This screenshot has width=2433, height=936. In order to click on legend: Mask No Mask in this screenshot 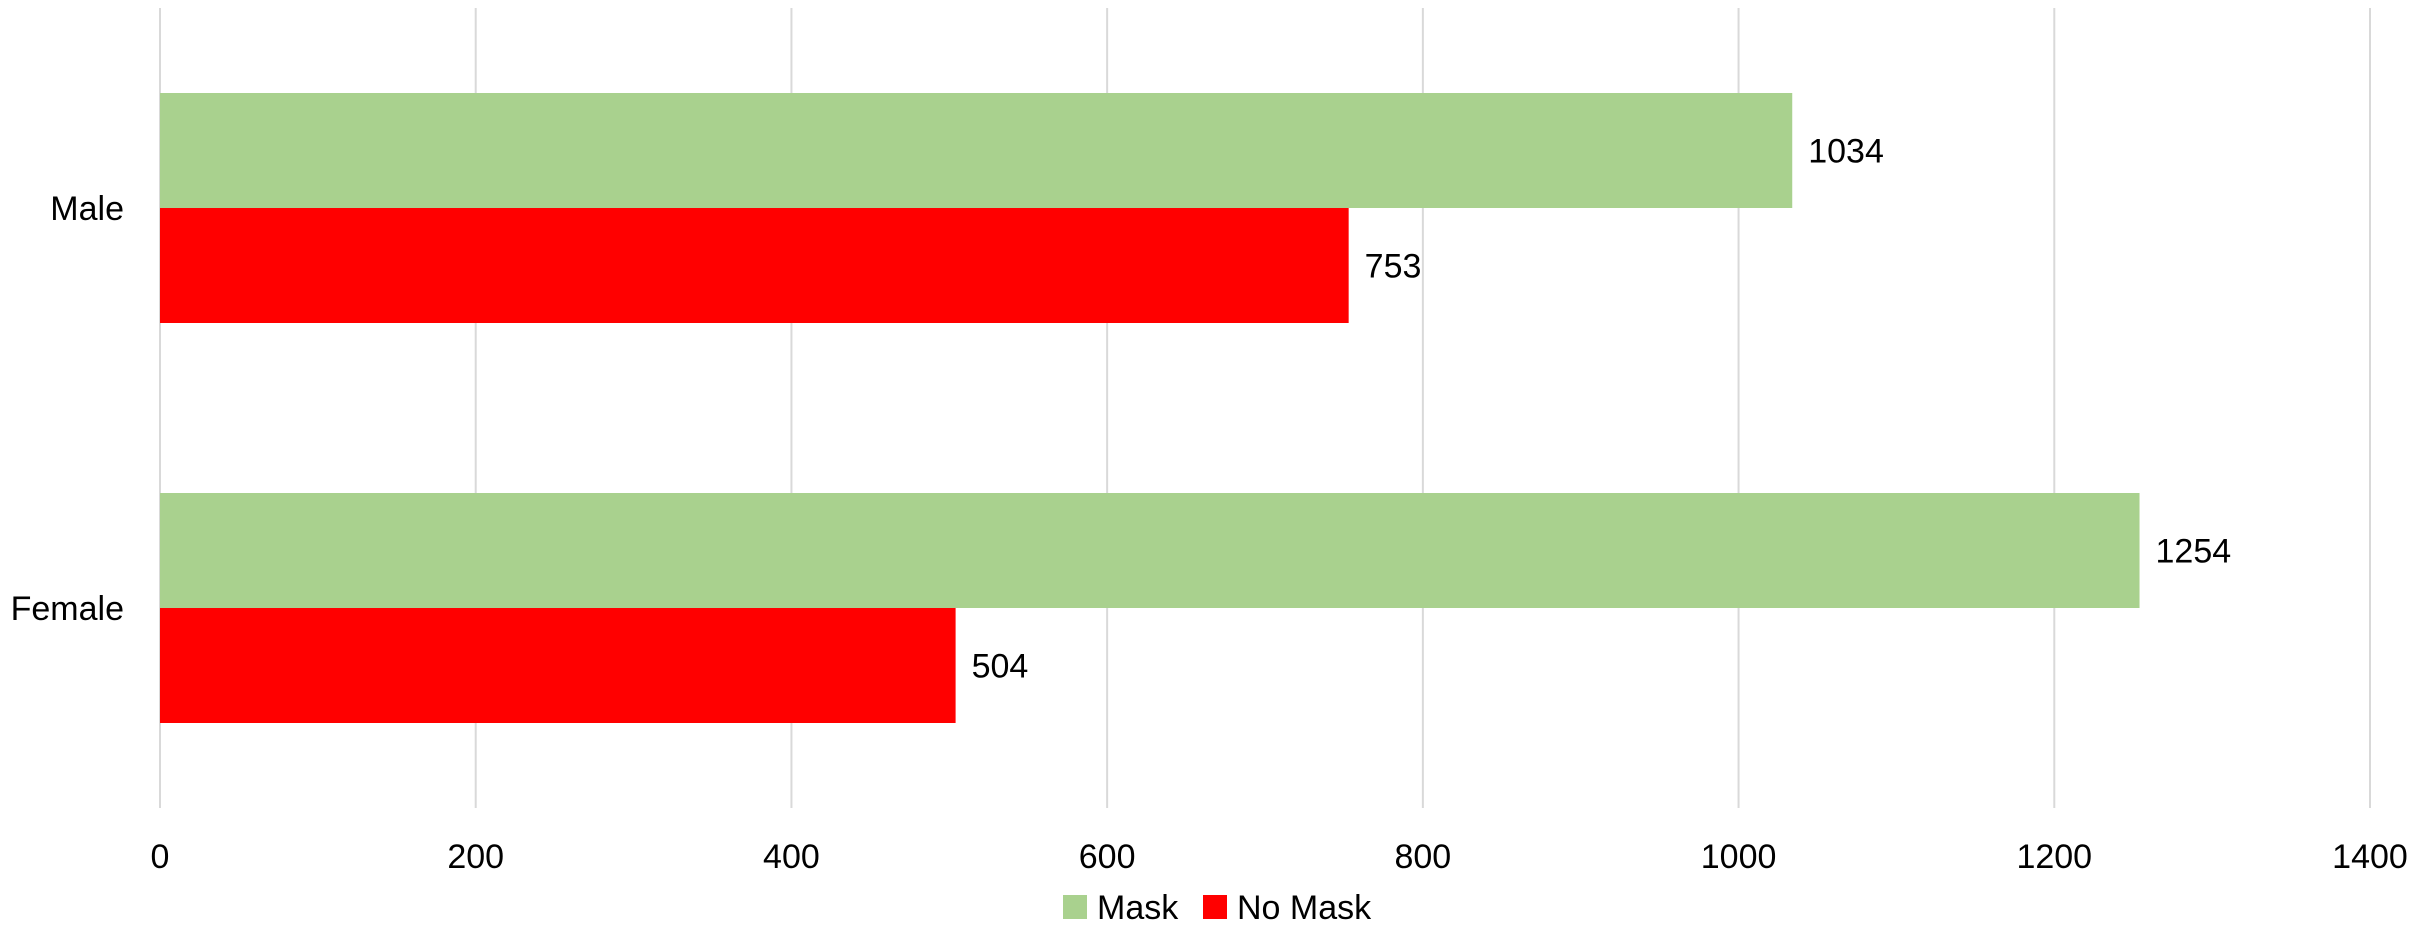, I will do `click(1217, 908)`.